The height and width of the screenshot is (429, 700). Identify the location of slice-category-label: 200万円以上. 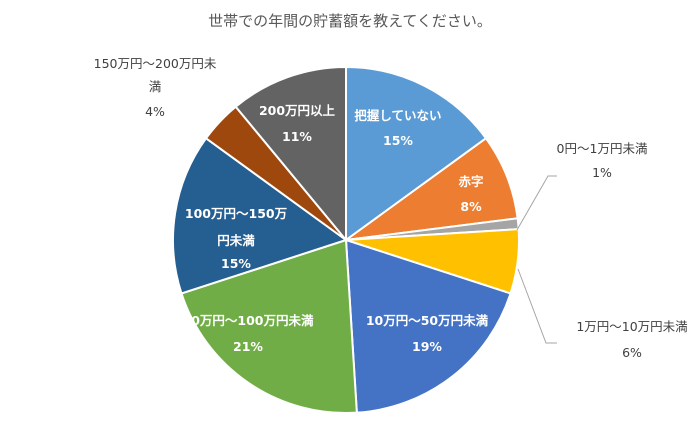
(297, 110).